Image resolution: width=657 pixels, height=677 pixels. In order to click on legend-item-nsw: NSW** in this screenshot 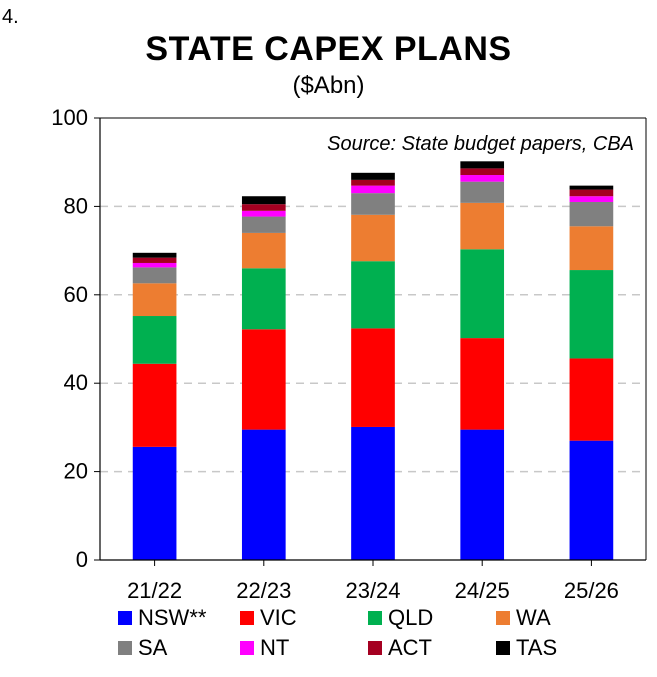, I will do `click(162, 618)`.